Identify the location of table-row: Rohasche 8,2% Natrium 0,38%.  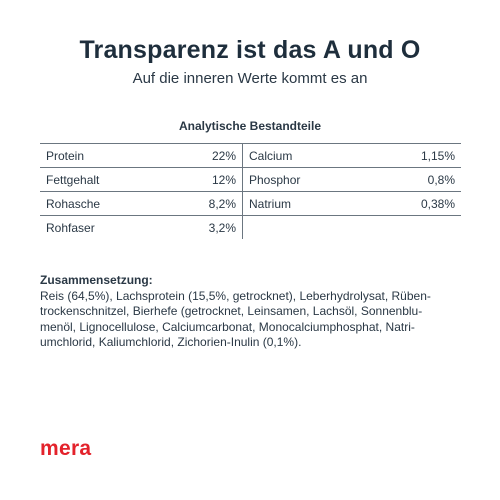
(250, 203).